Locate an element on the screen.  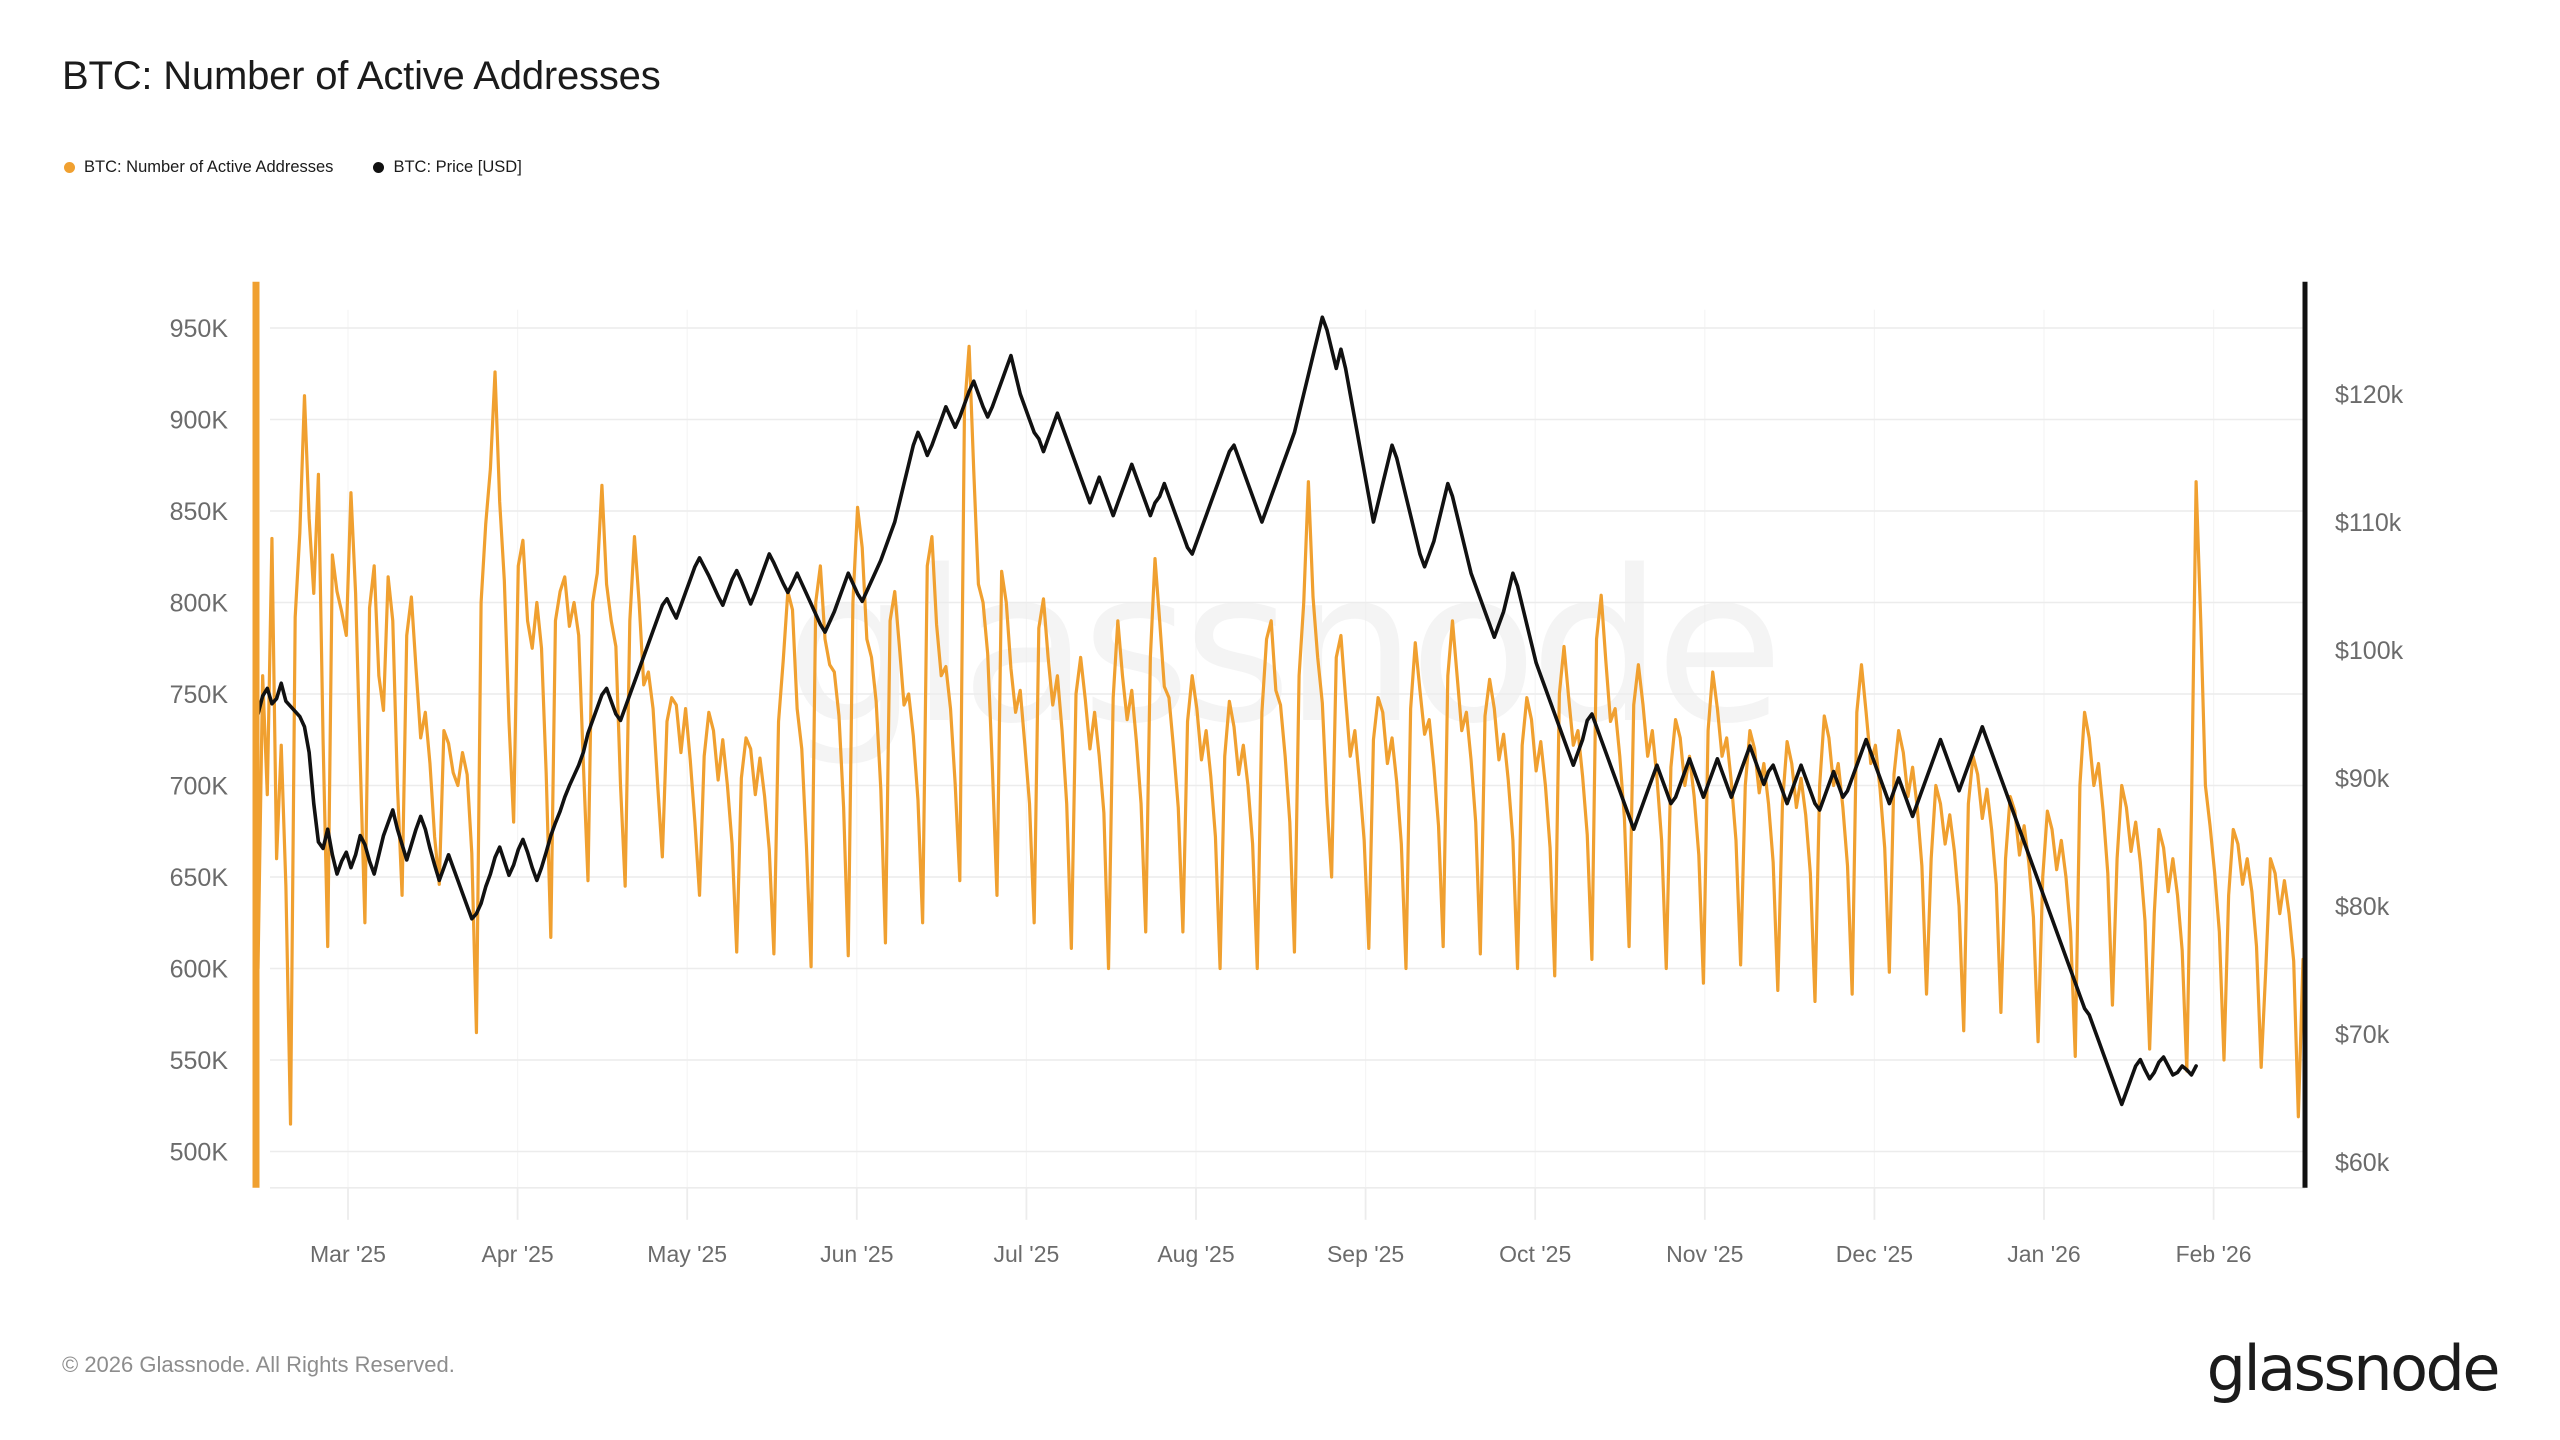
svg-text: Feb '26 is located at coordinates (2214, 1254).